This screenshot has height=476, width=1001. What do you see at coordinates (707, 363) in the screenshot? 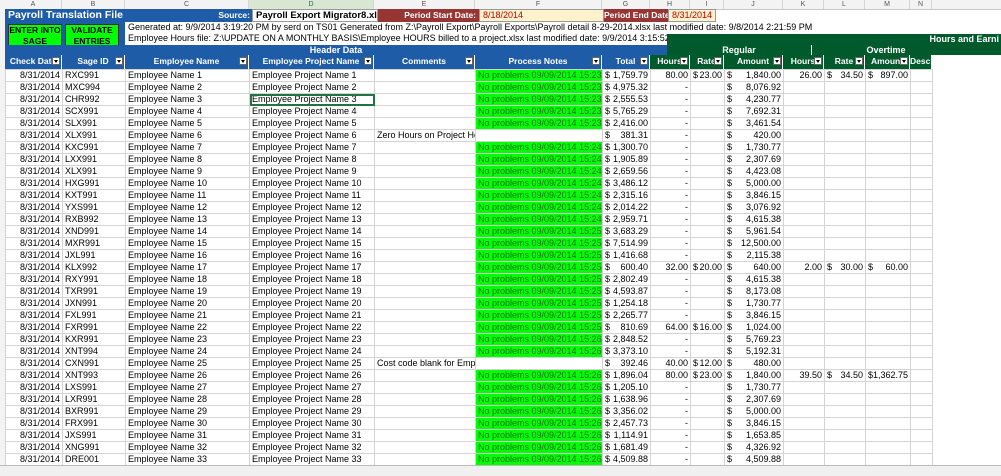
I see `cell-rate: $12.00` at bounding box center [707, 363].